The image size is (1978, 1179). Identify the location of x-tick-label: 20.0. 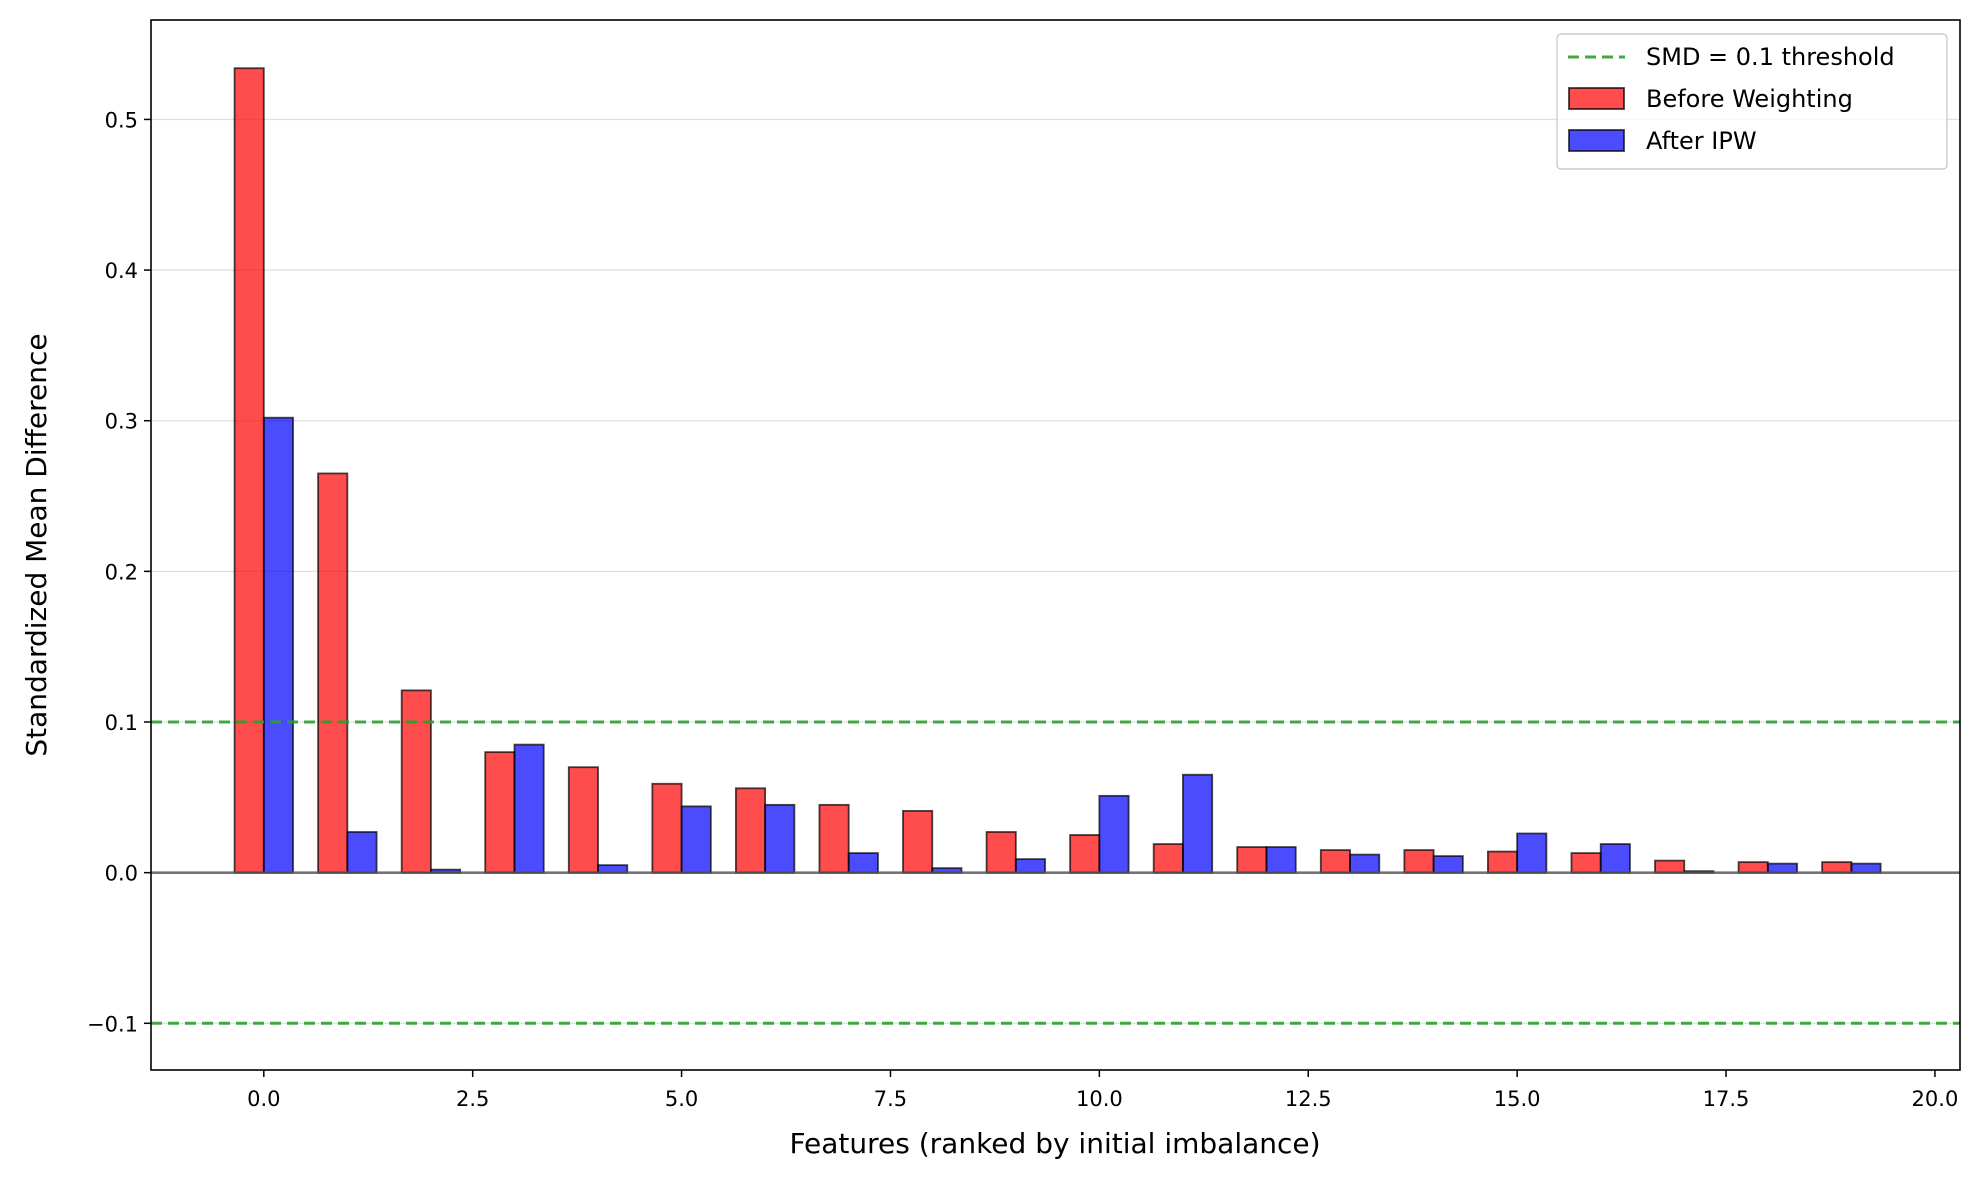
(1935, 1099).